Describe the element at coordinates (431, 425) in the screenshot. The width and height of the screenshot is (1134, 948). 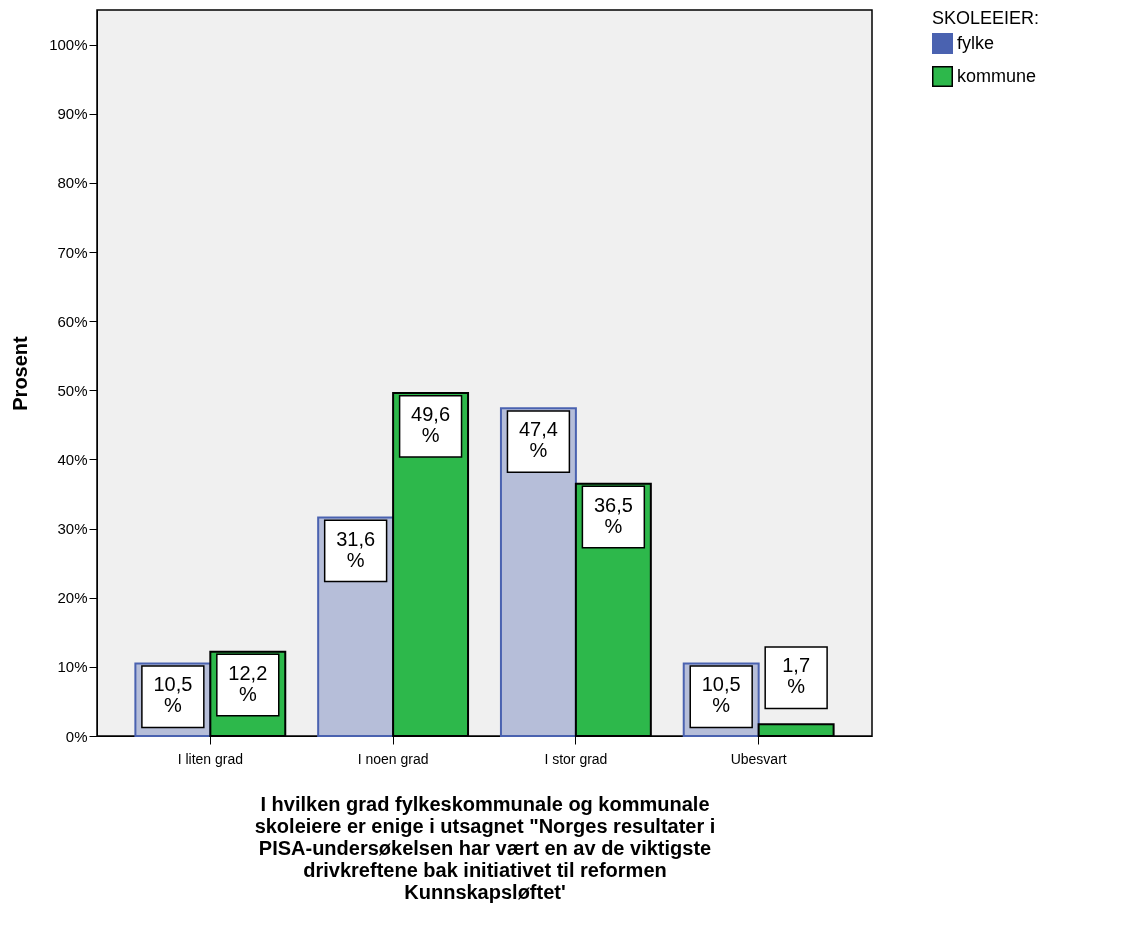
I see `data-label: 49,6 %` at that location.